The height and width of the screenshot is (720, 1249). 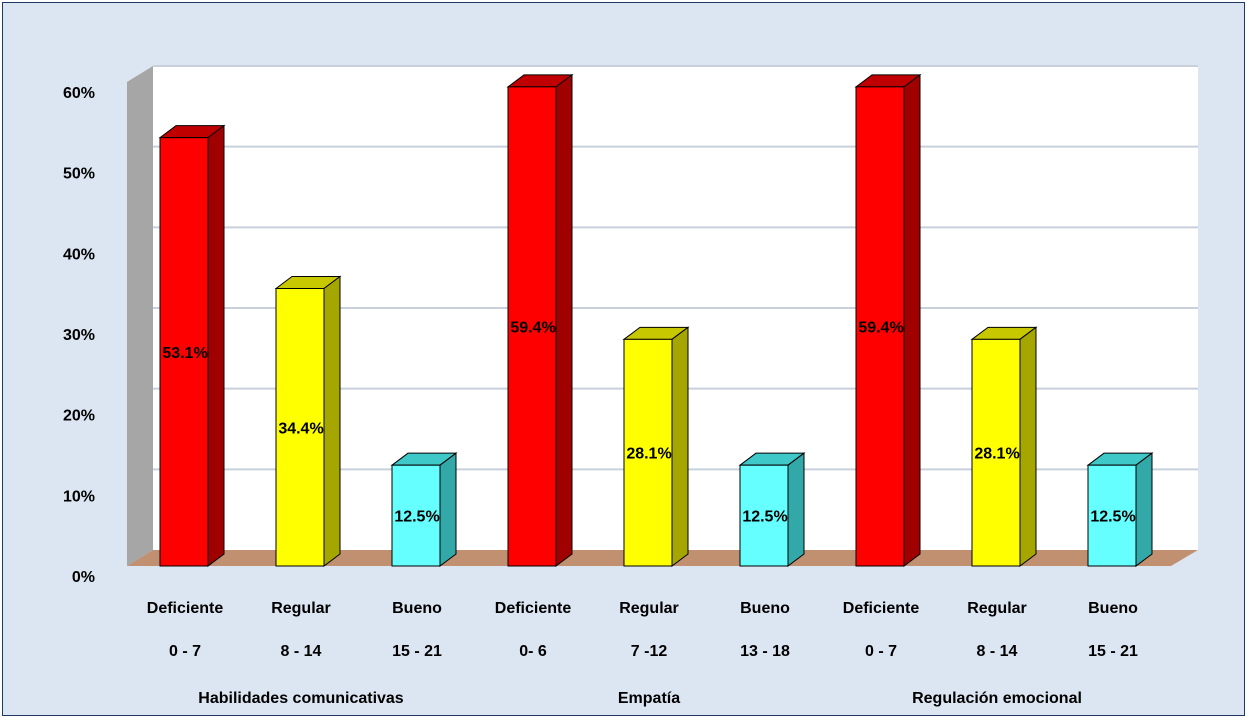 I want to click on data-label: 53.1%, so click(x=184, y=353).